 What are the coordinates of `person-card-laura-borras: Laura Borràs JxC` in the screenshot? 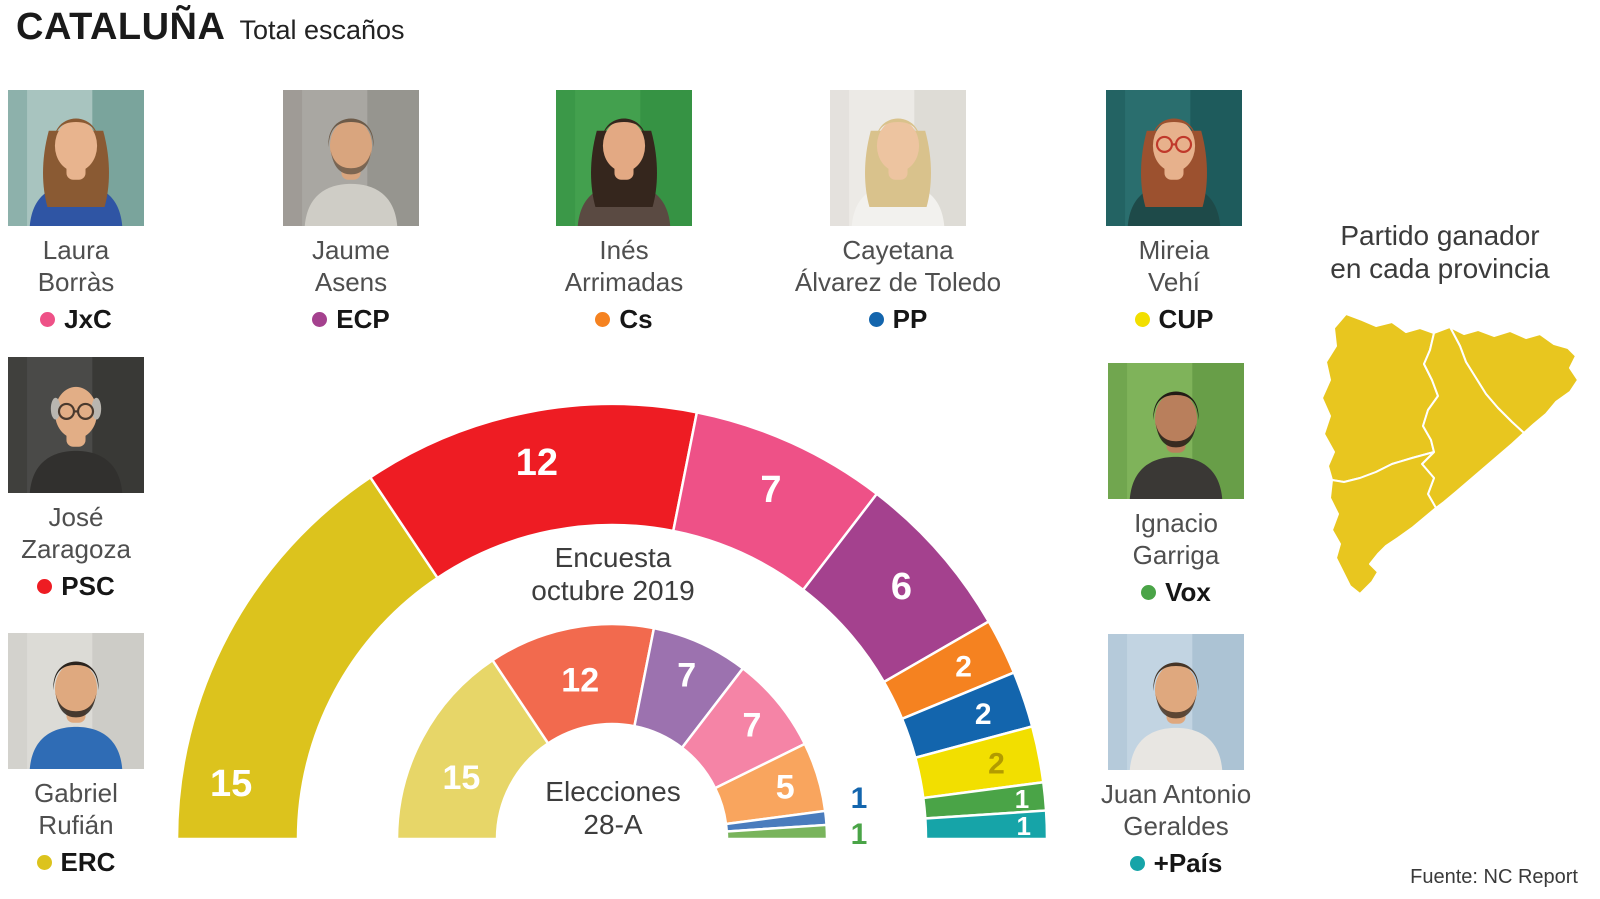 It's located at (108, 212).